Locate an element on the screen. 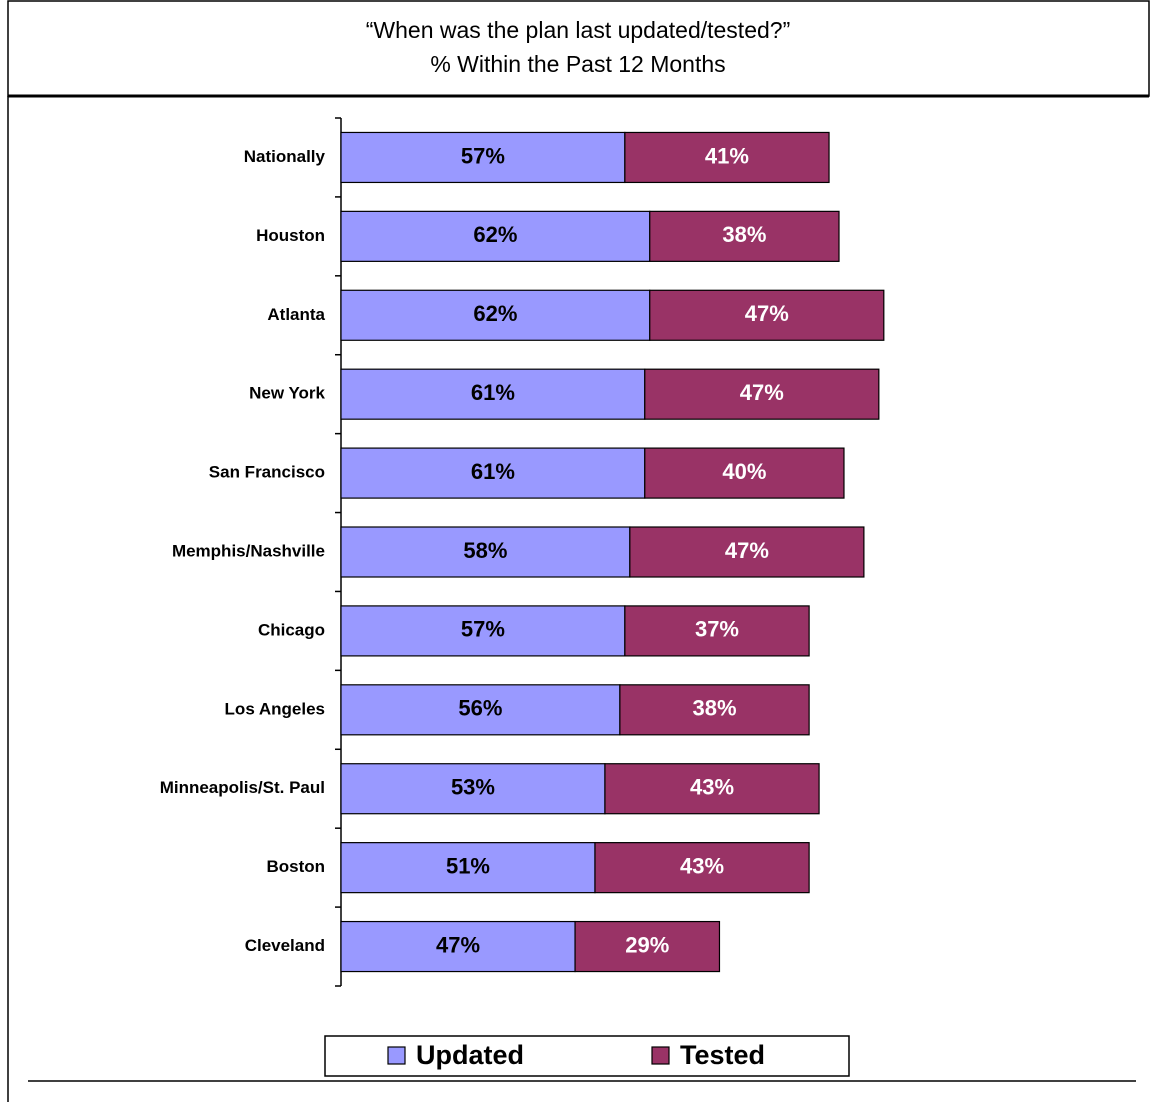  category-label: San Francisco is located at coordinates (267, 472).